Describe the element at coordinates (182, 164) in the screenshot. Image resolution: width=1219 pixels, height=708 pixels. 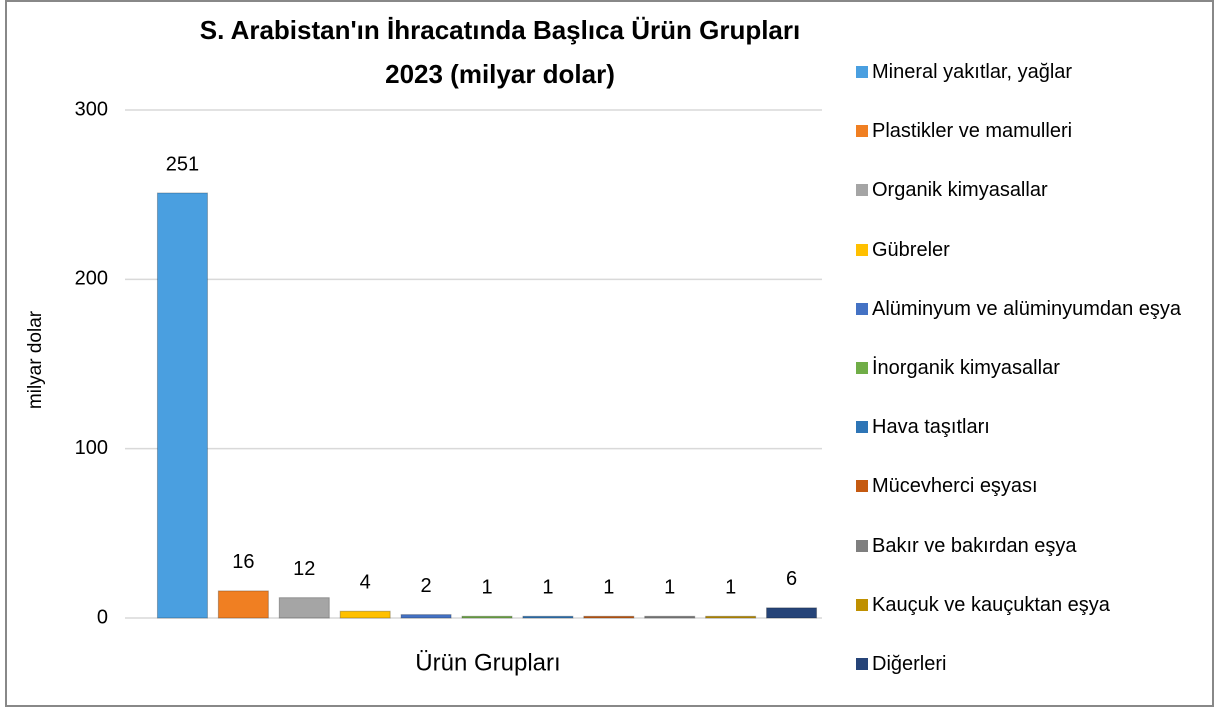
I see `data-label: 251` at that location.